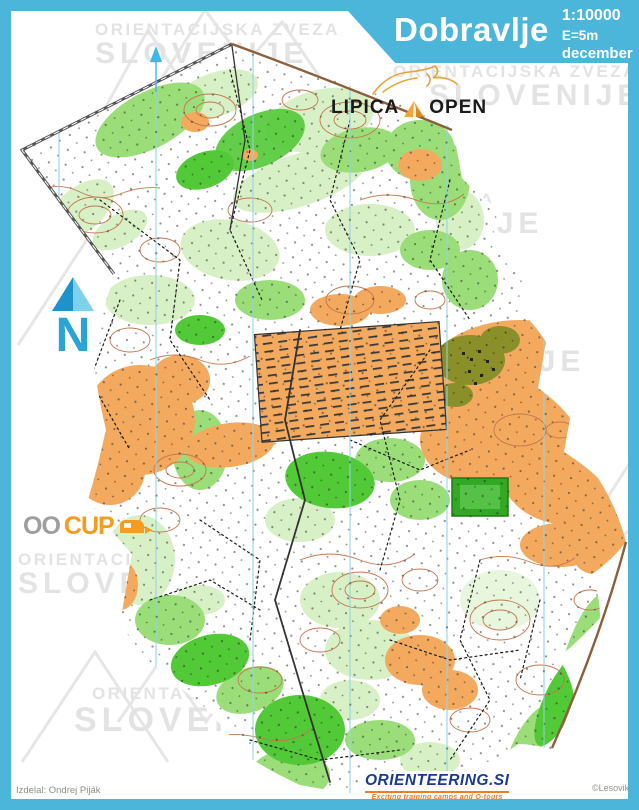 The image size is (639, 810). I want to click on map-title: Dobravlje, so click(471, 29).